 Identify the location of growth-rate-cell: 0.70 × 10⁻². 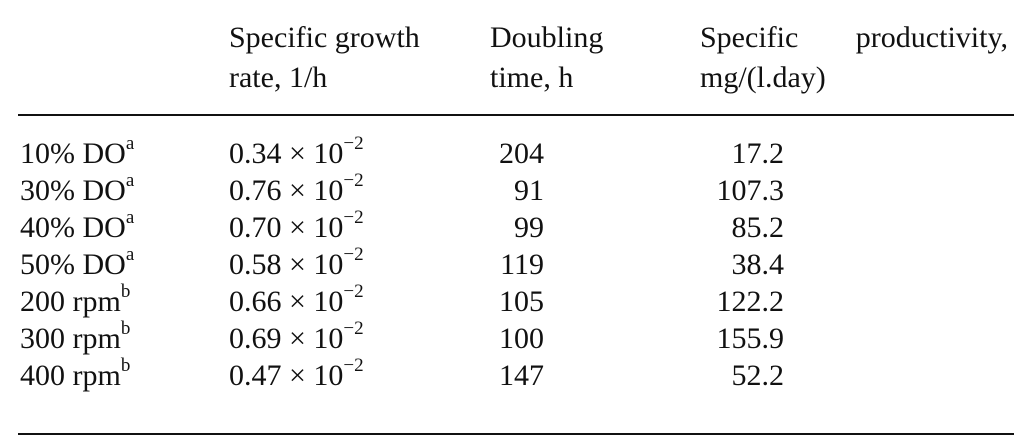
(296, 225).